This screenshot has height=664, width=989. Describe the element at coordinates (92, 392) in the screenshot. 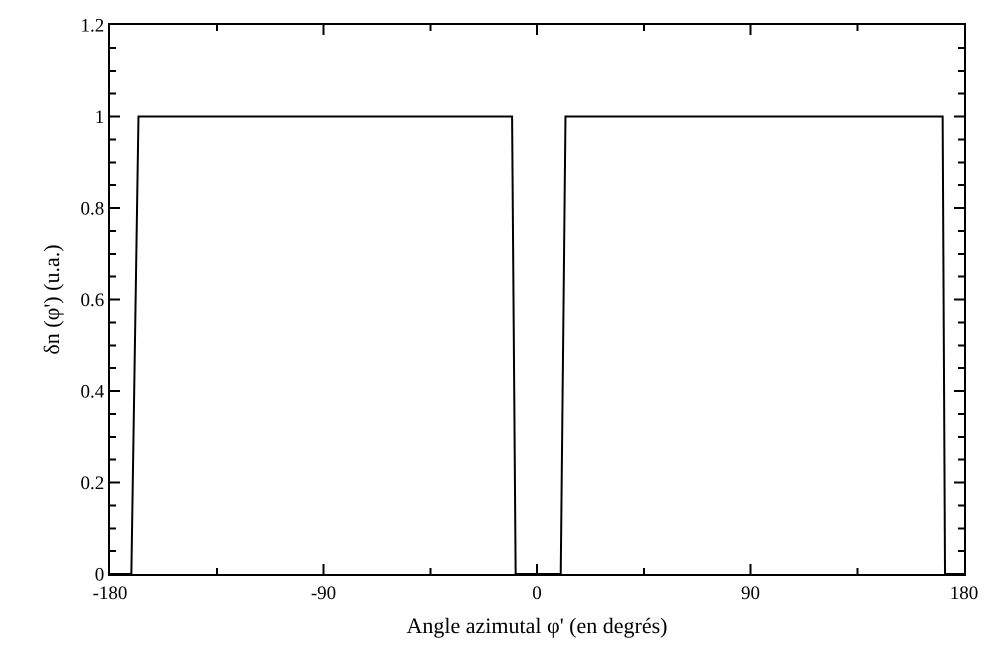

I see `y-tick-label: 0.4` at that location.